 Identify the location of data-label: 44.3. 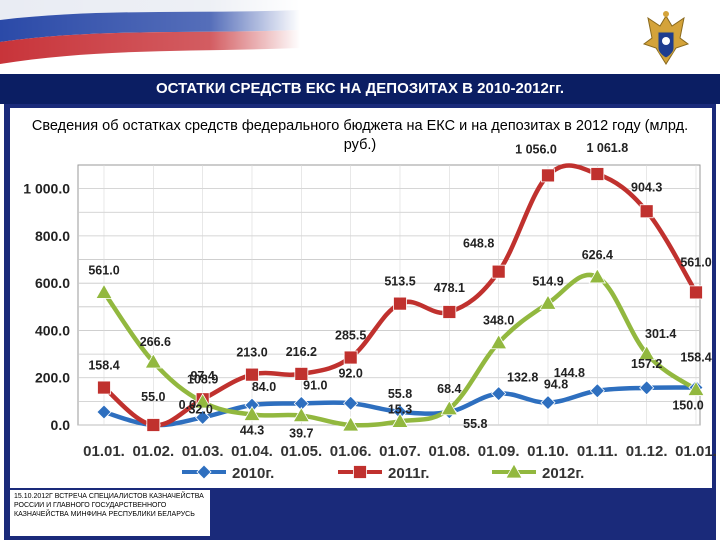
(252, 431).